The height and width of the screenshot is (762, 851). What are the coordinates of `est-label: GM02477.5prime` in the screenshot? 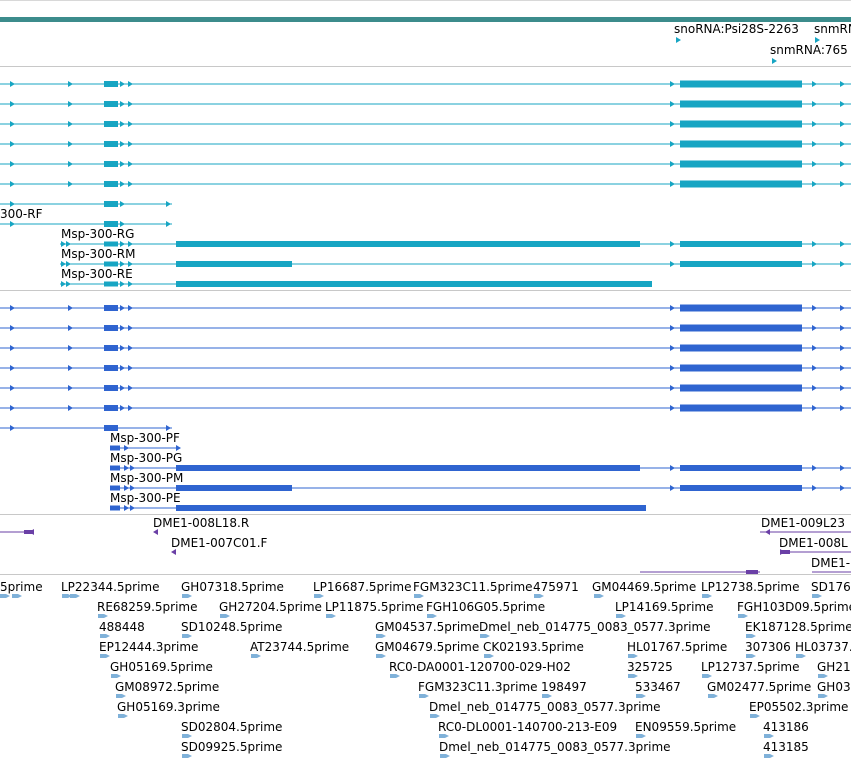 It's located at (759, 687).